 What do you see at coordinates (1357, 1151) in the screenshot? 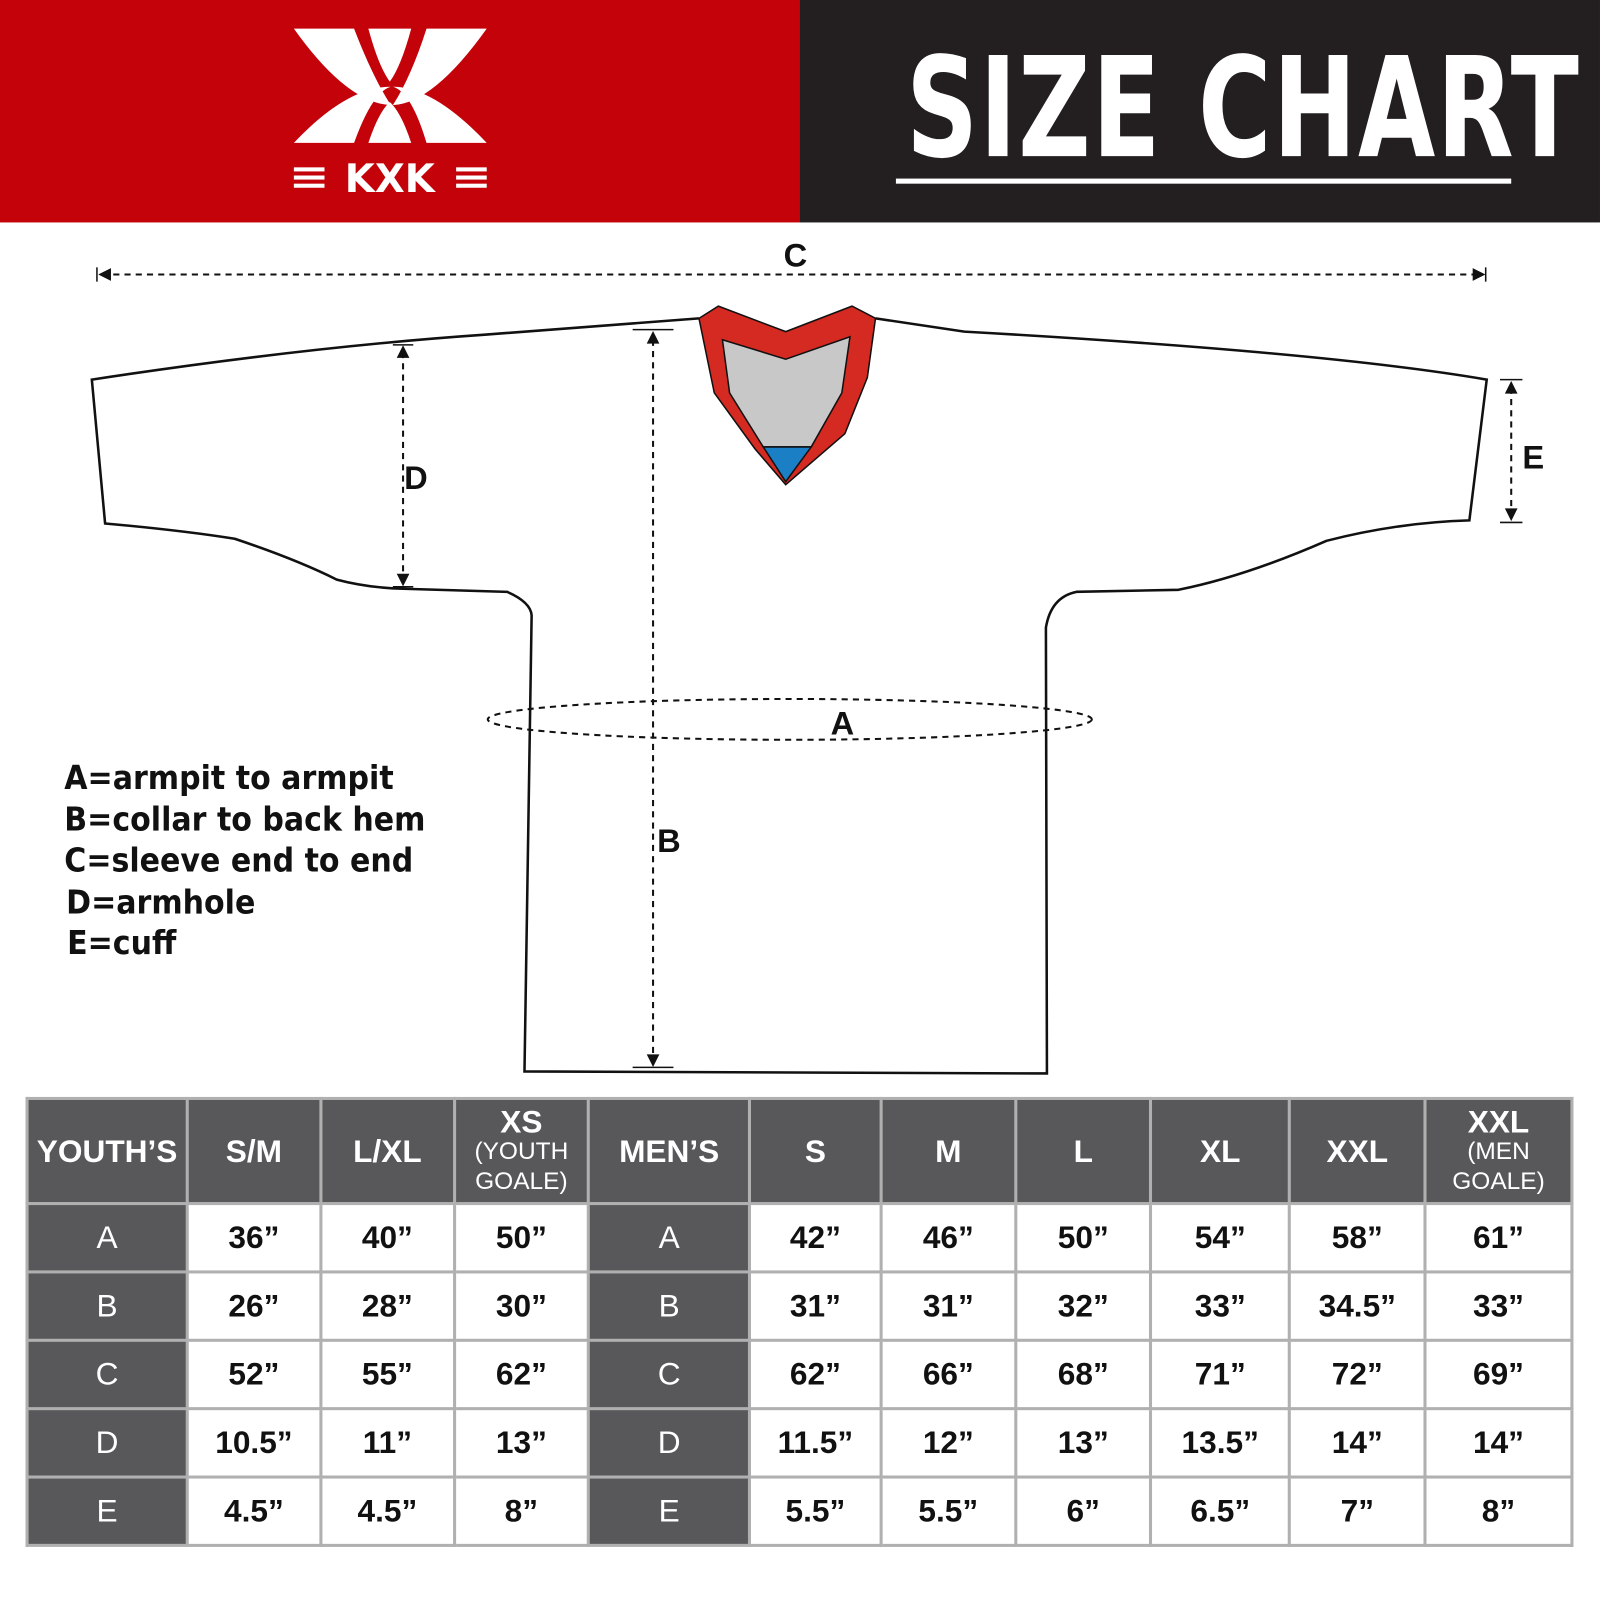
I see `column-header: XXL` at bounding box center [1357, 1151].